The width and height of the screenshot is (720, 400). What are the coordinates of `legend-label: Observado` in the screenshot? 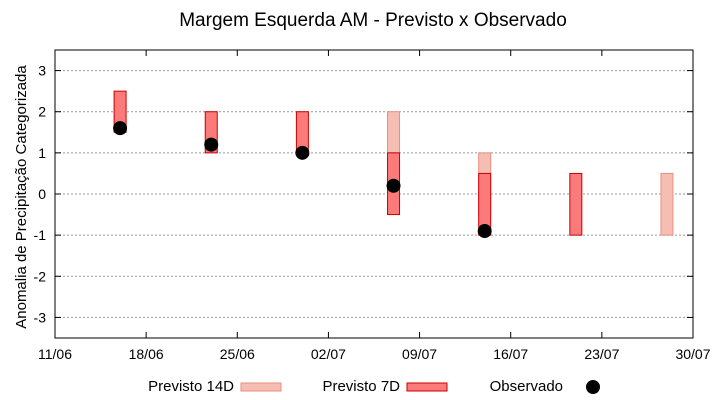 It's located at (526, 386).